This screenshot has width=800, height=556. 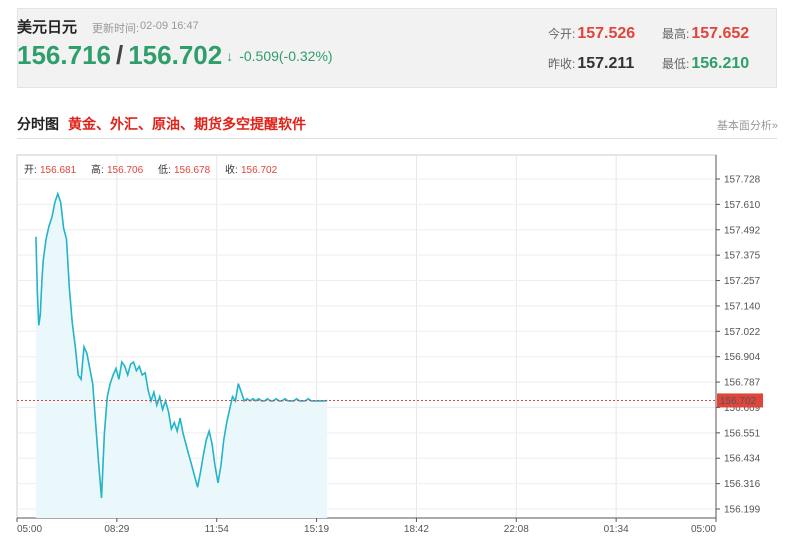 What do you see at coordinates (747, 126) in the screenshot?
I see `fundamental-analysis-link: 基本面分析»` at bounding box center [747, 126].